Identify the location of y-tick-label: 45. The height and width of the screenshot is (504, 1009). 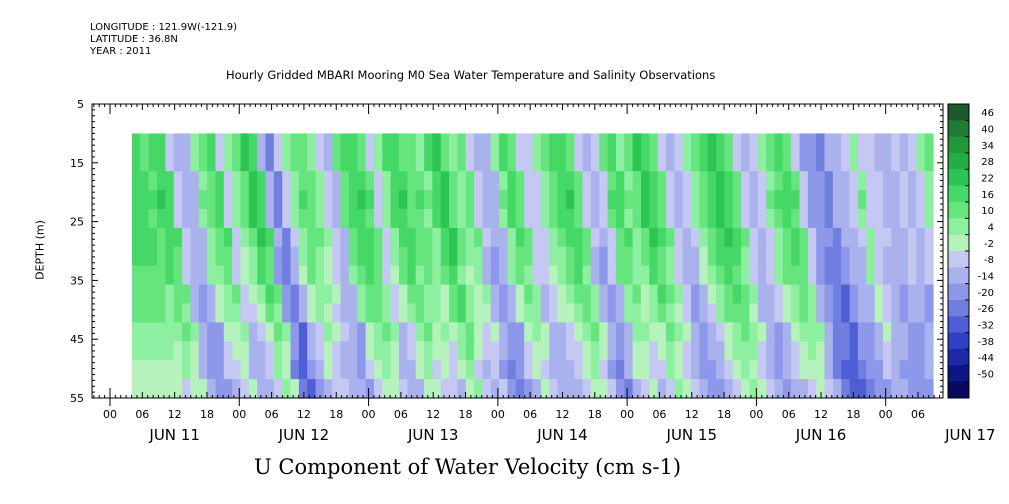
(77, 339).